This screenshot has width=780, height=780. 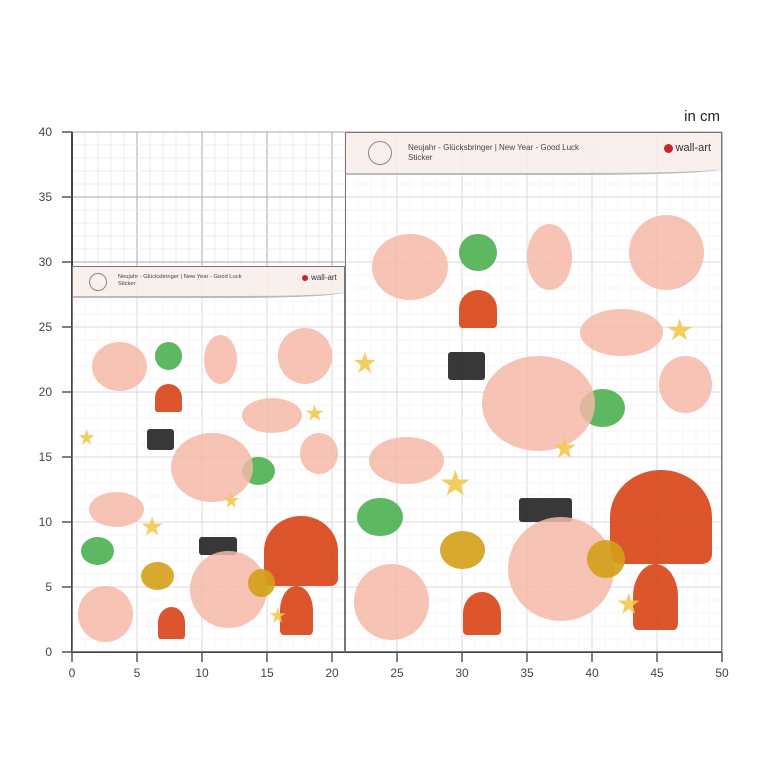 What do you see at coordinates (48, 652) in the screenshot?
I see `y-tick-label: 0` at bounding box center [48, 652].